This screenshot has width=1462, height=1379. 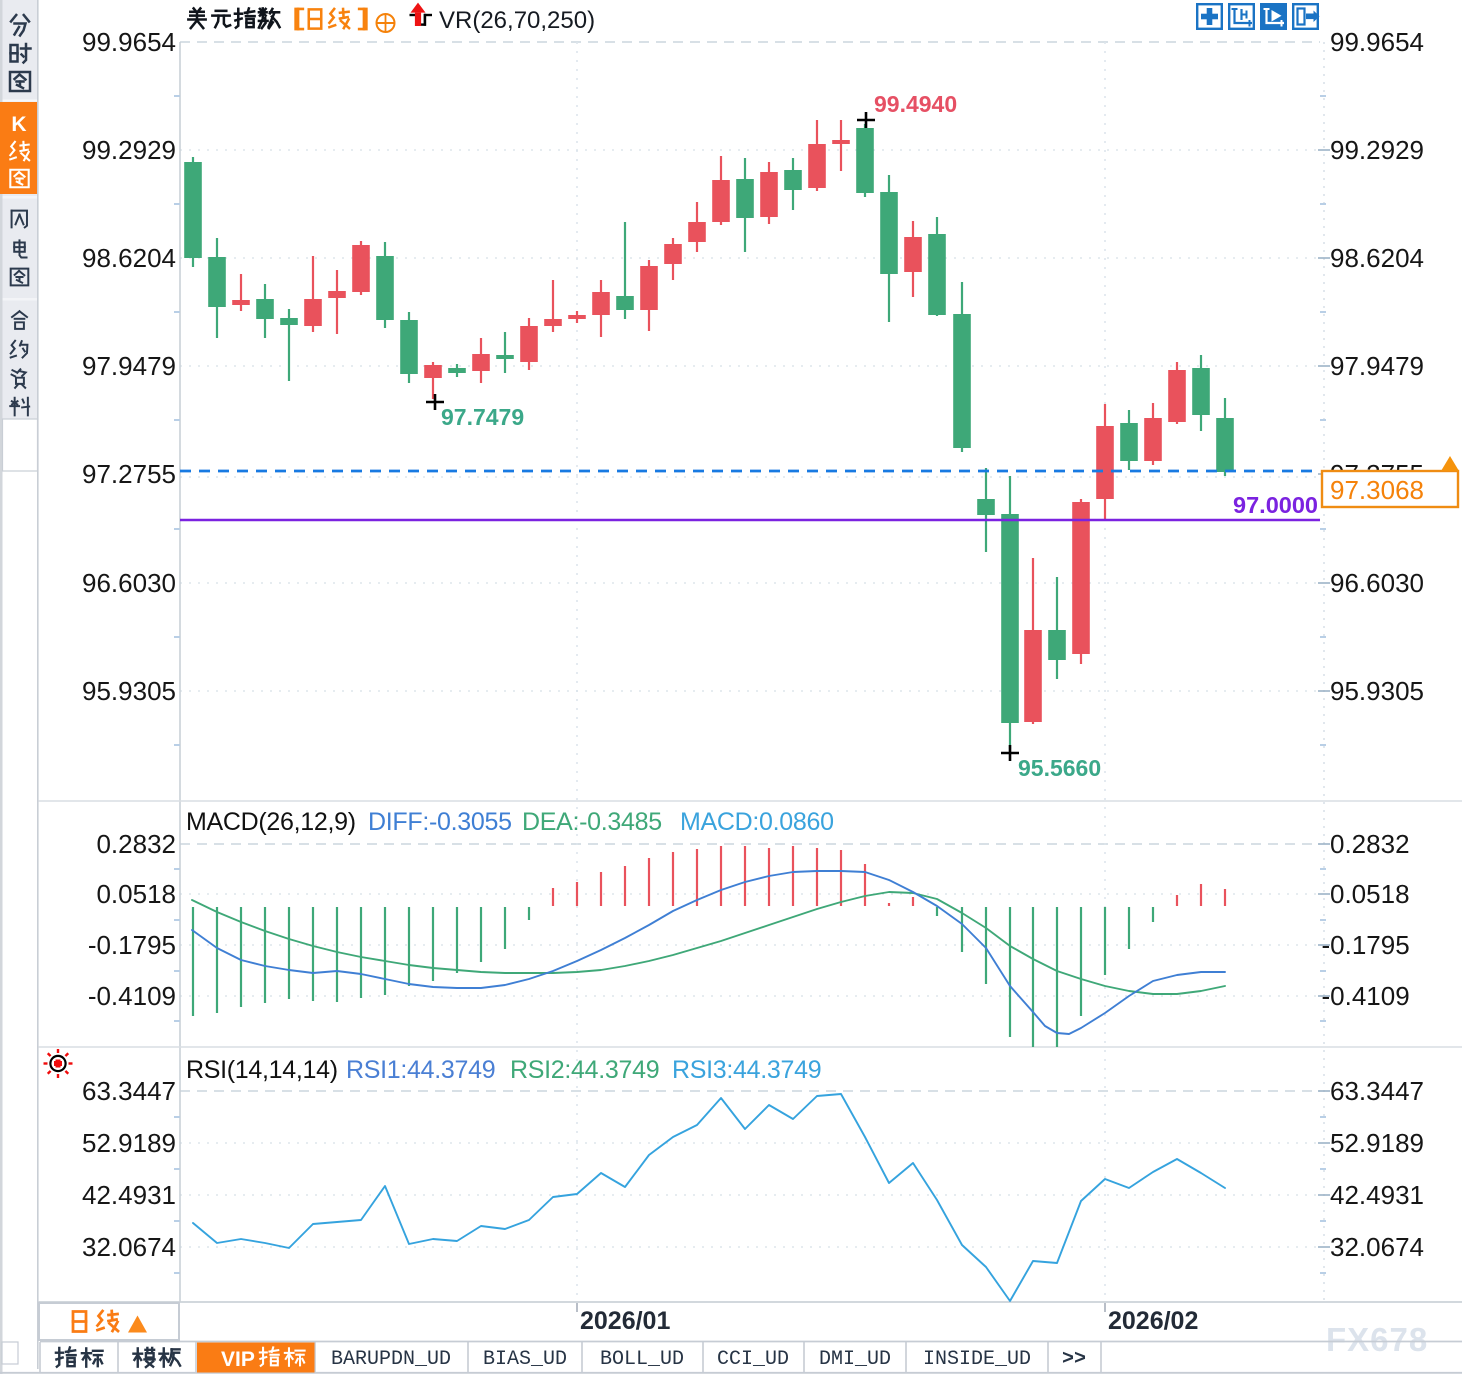 What do you see at coordinates (420, 1070) in the screenshot?
I see `svg-text: RSI1:44.3749` at bounding box center [420, 1070].